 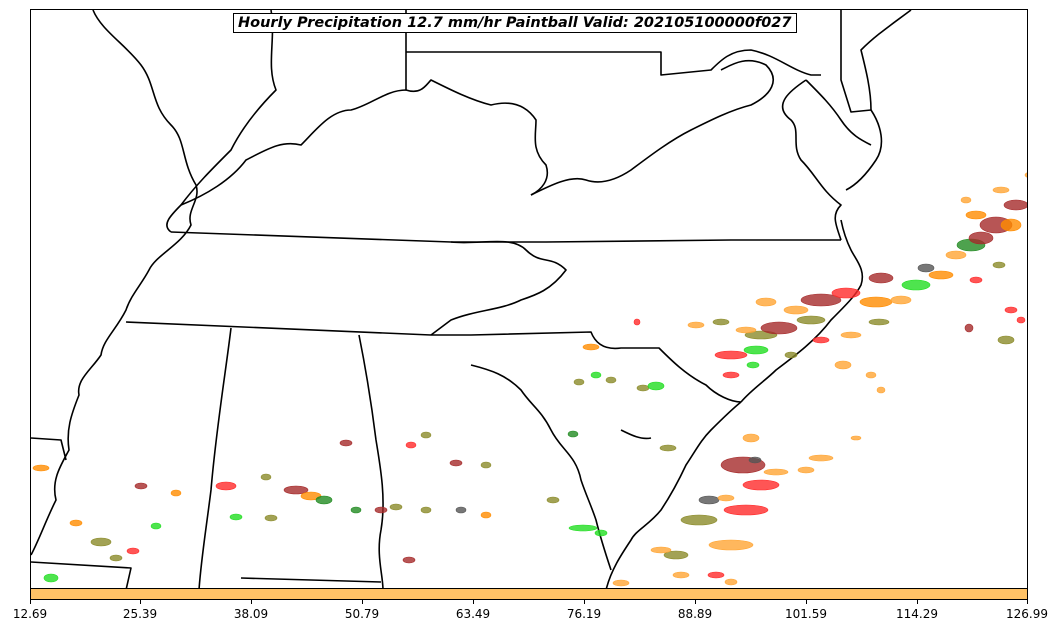 I want to click on colorbar-tick-label: 25.39, so click(x=140, y=614).